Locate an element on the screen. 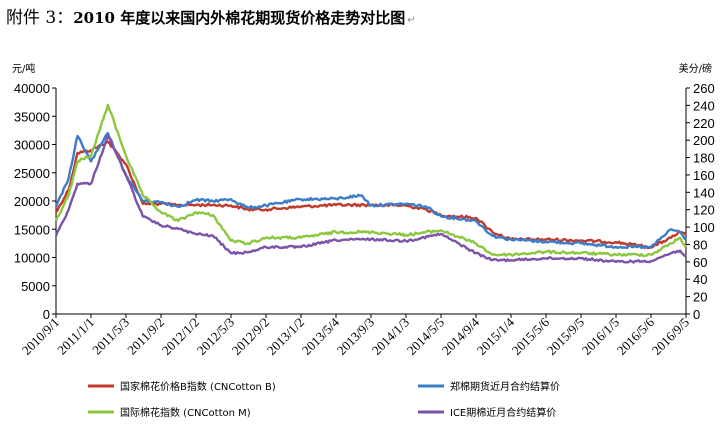 The width and height of the screenshot is (724, 429). right-tick-label: 120 is located at coordinates (704, 210).